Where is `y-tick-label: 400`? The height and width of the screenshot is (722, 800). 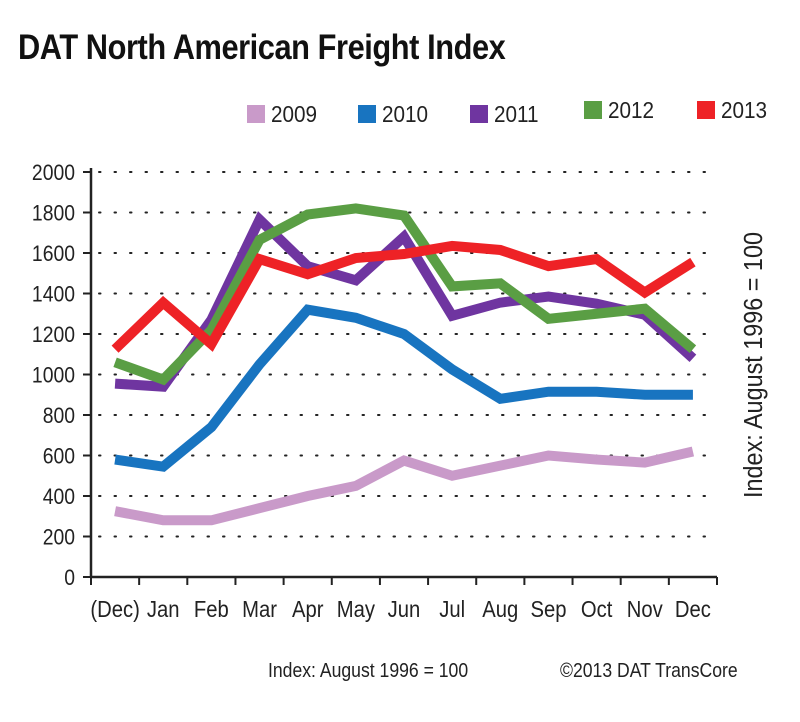 y-tick-label: 400 is located at coordinates (59, 497).